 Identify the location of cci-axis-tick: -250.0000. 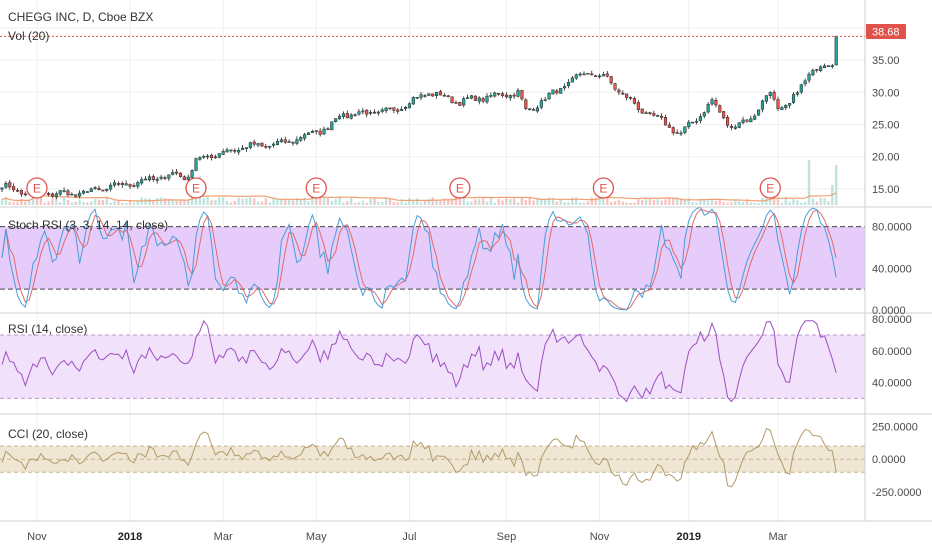
(897, 493).